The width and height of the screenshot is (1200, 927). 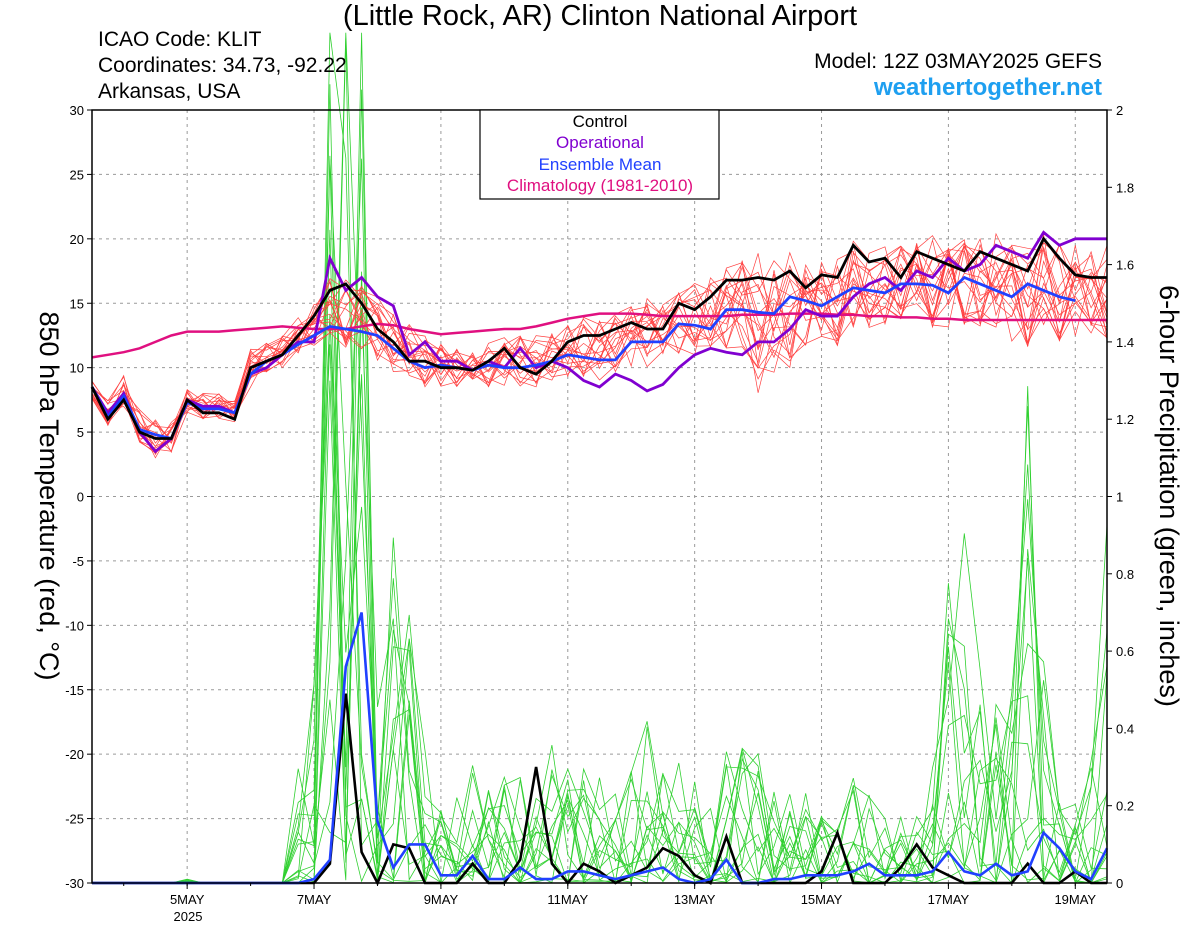 I want to click on y2-tick-label: 2, so click(x=1119, y=110).